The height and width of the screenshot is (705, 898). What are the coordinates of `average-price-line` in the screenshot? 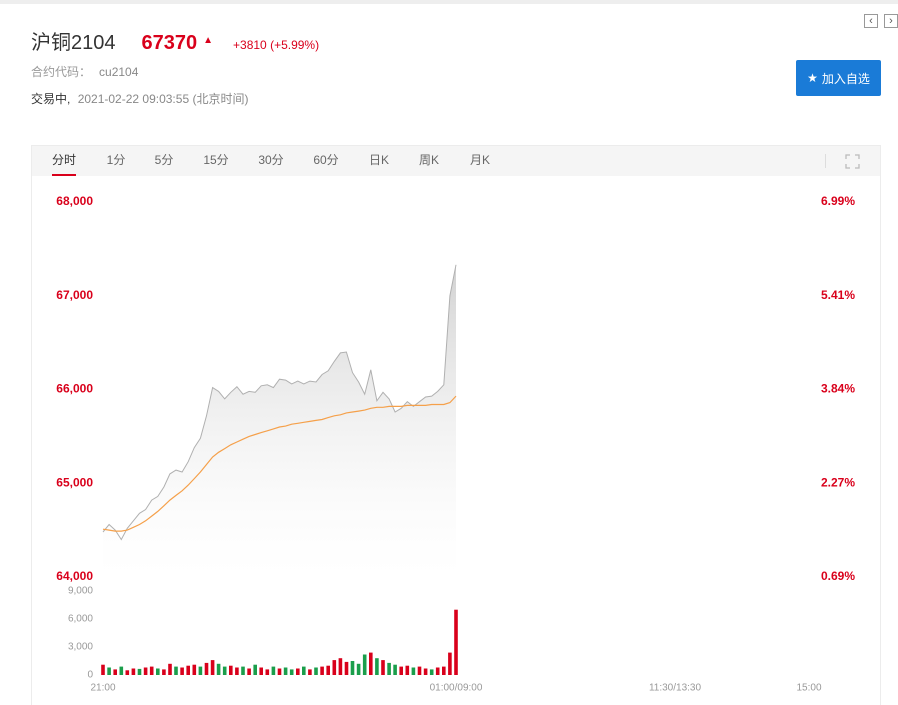 It's located at (279, 463).